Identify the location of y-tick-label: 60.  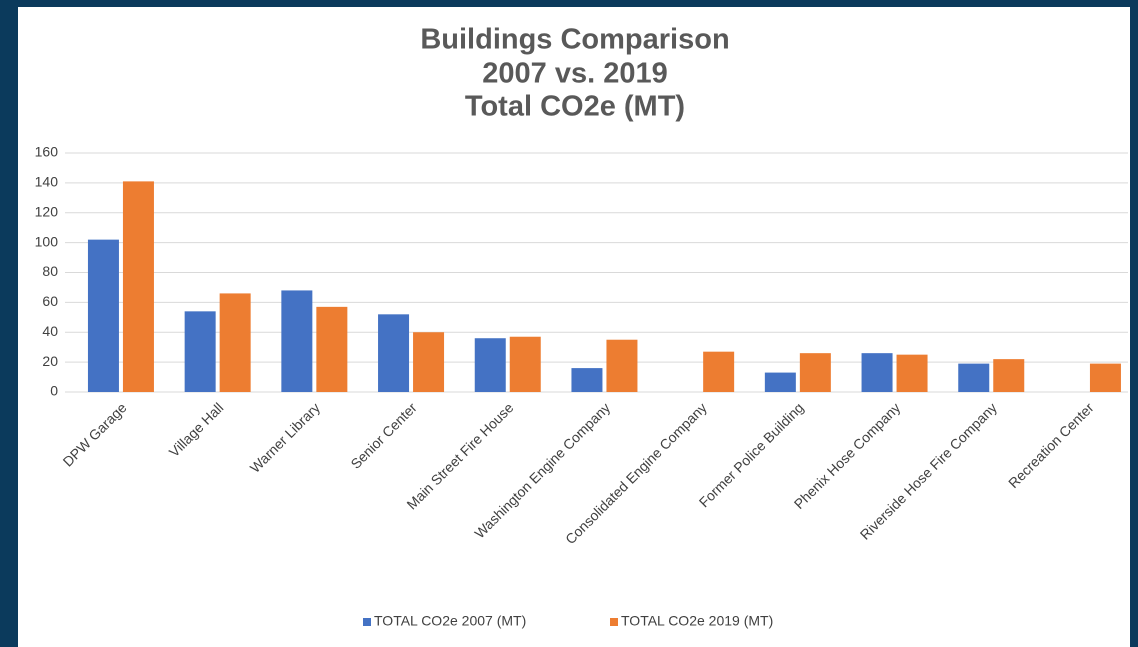
(50, 301).